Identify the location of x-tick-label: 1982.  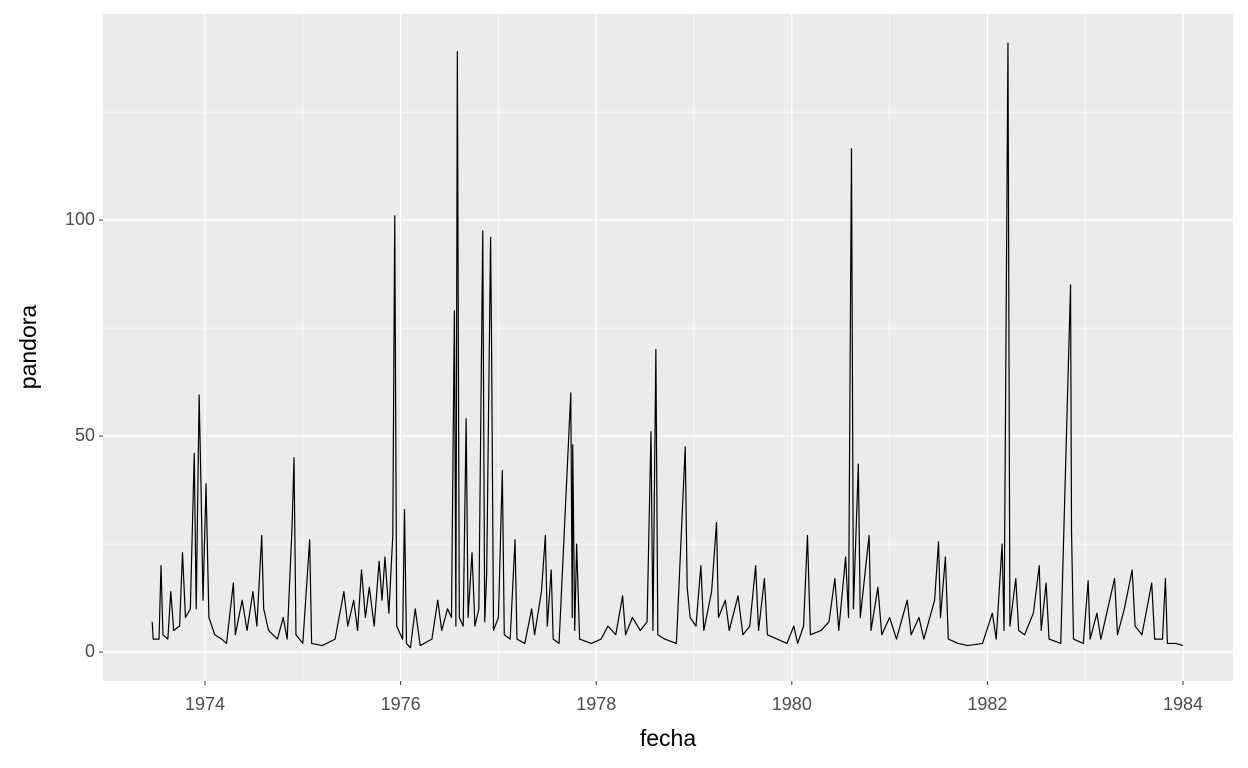
(987, 704).